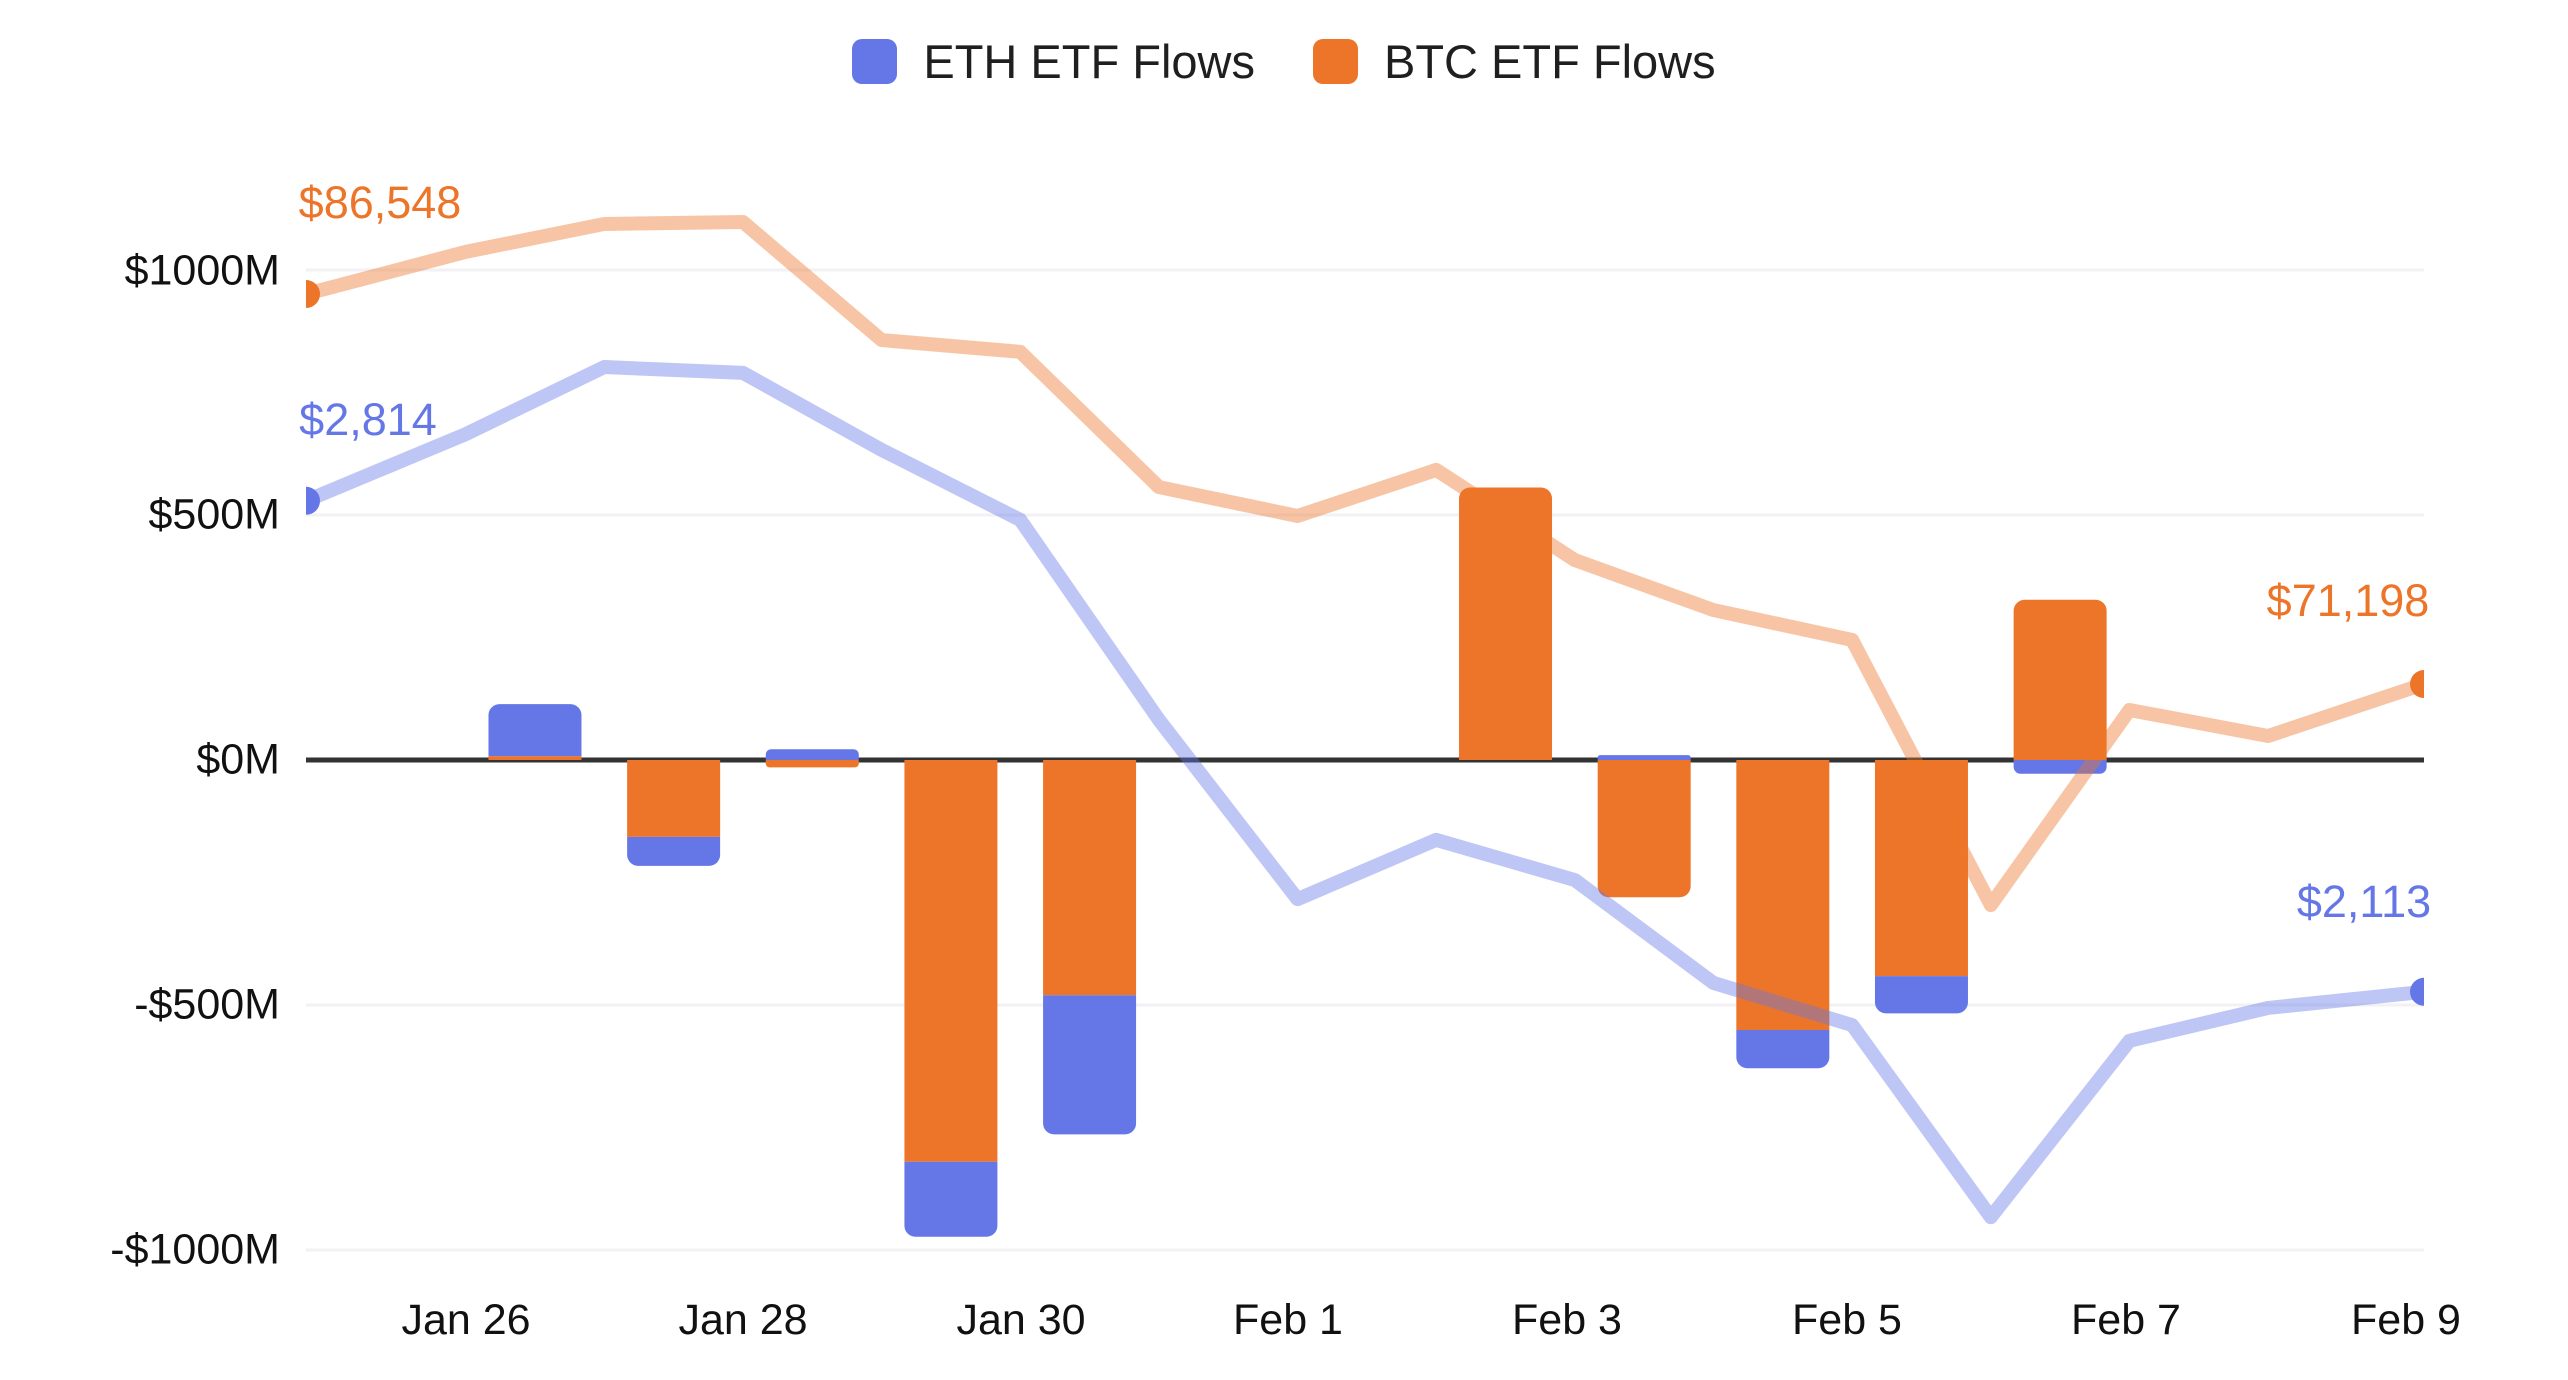  Describe the element at coordinates (875, 61) in the screenshot. I see `eth-legend-swatch-icon` at that location.